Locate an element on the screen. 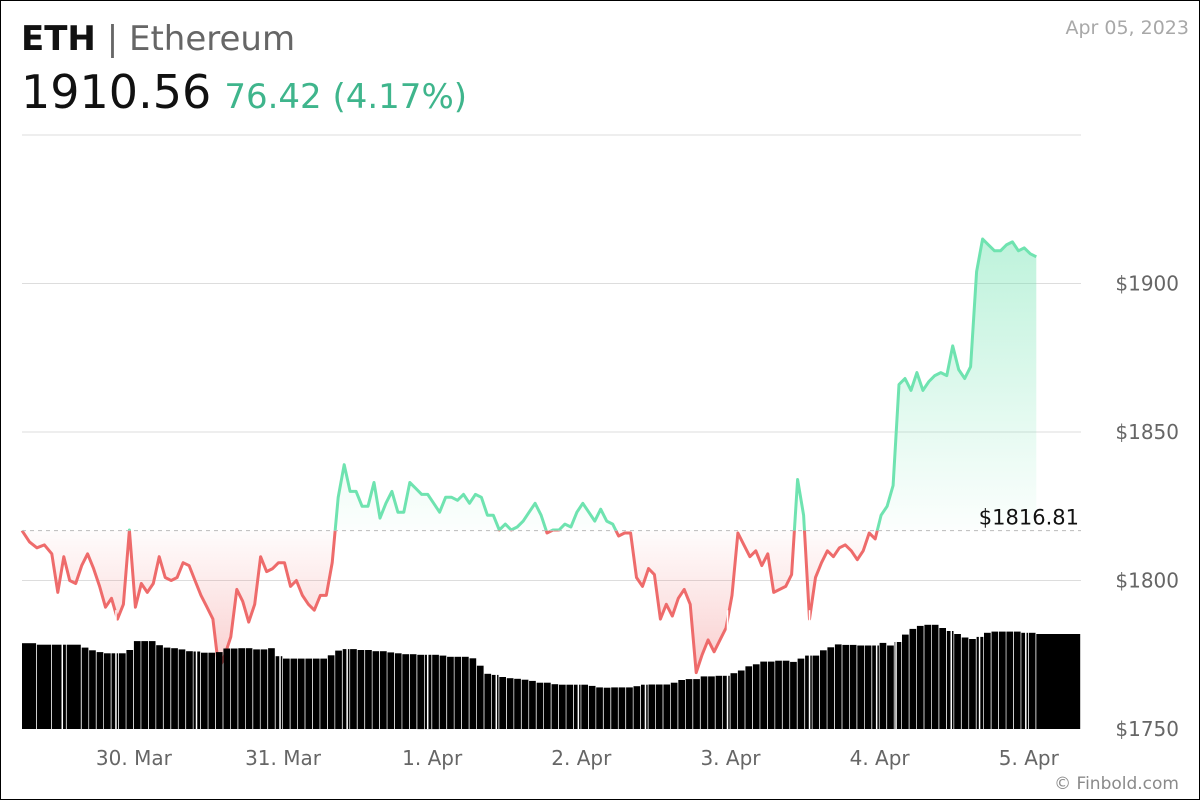 The image size is (1200, 800). price-line-down is located at coordinates (449, 602).